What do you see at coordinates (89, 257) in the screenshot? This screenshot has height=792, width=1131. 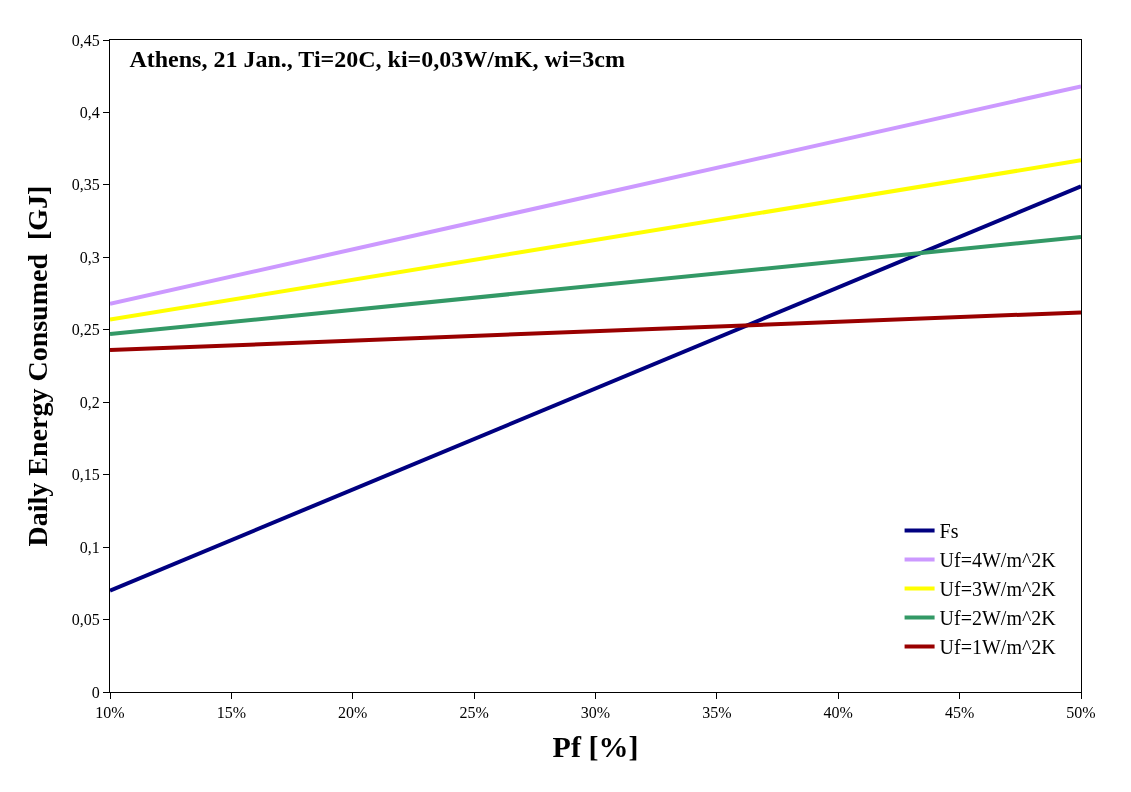 I see `y-tick-label: 0,3` at bounding box center [89, 257].